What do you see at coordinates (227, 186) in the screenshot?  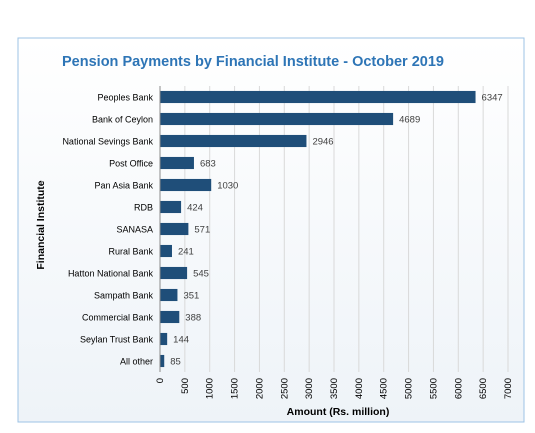 I see `data-label: 1030` at bounding box center [227, 186].